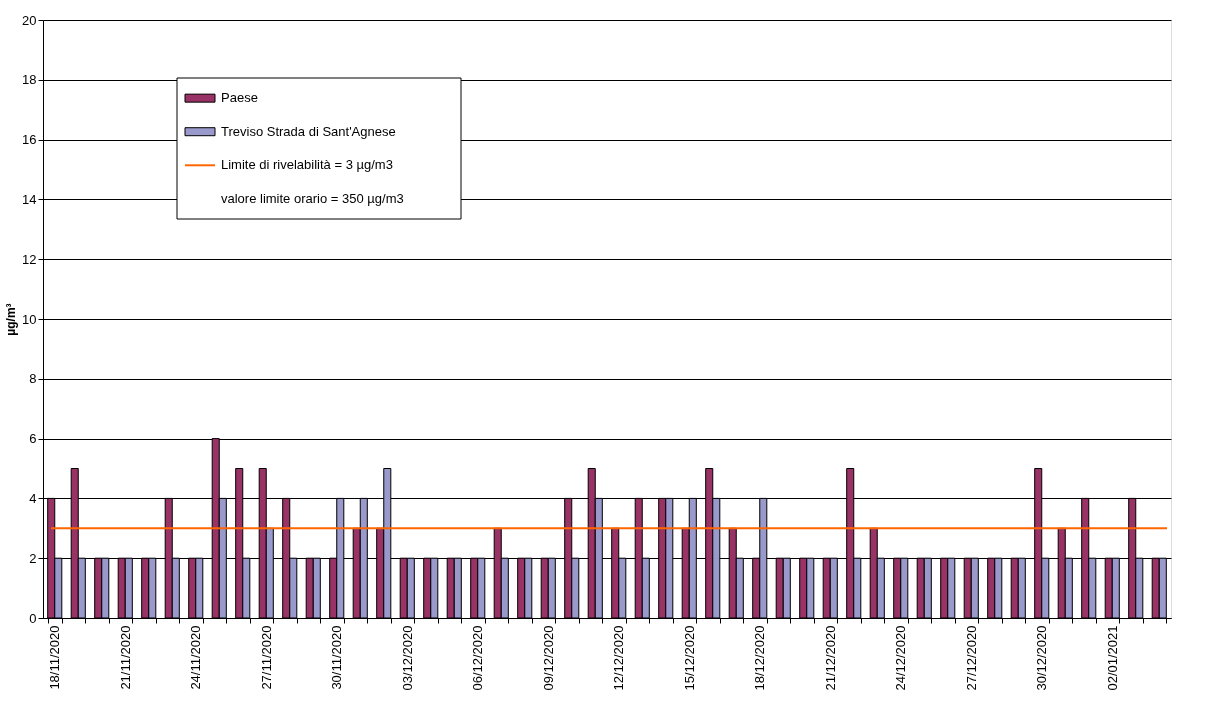  Describe the element at coordinates (29, 140) in the screenshot. I see `y-tick-label: 16` at that location.